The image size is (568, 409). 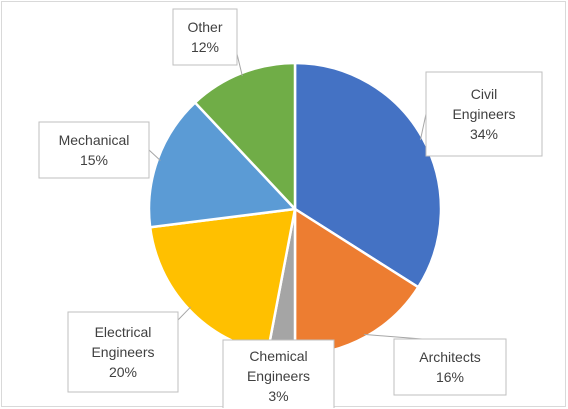 I want to click on data-label-value: 16%, so click(x=450, y=377).